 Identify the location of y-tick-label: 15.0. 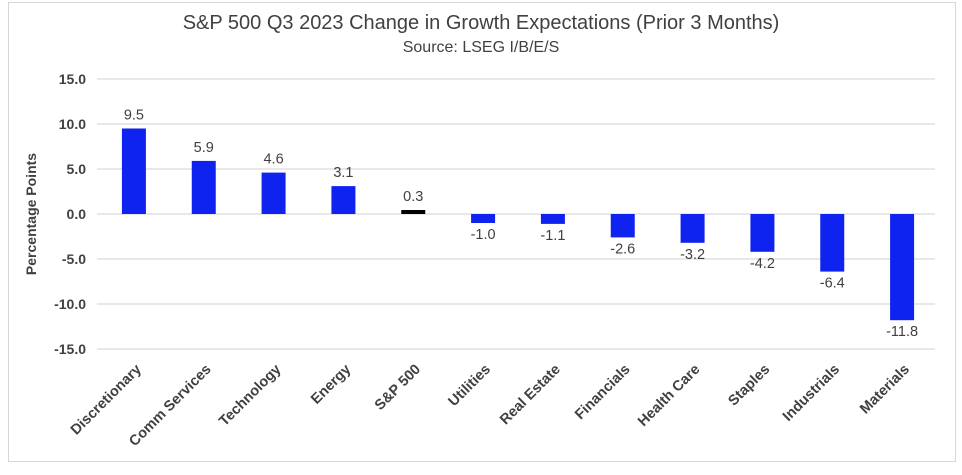
(72, 79).